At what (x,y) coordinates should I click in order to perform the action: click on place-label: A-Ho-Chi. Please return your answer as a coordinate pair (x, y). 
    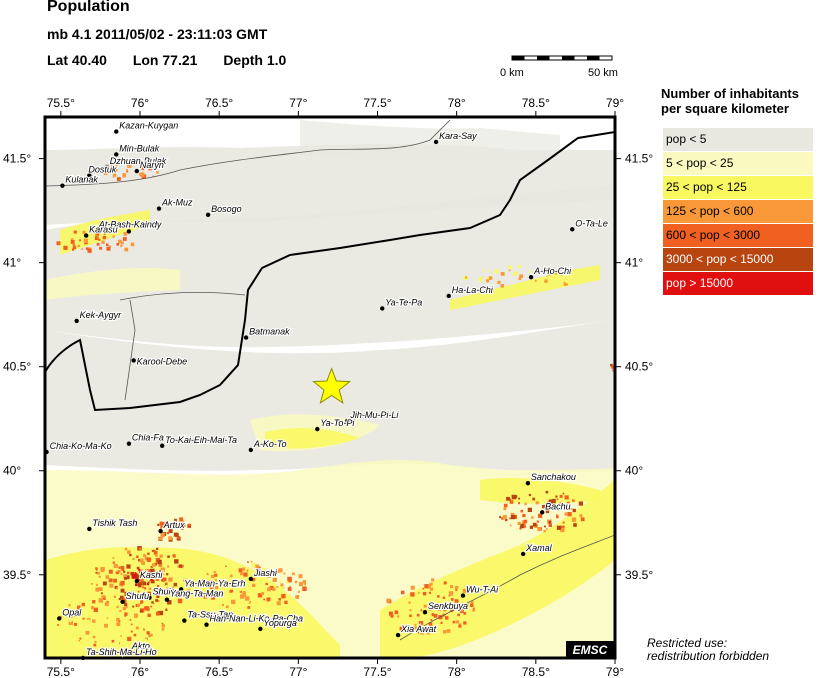
    Looking at the image, I should click on (552, 271).